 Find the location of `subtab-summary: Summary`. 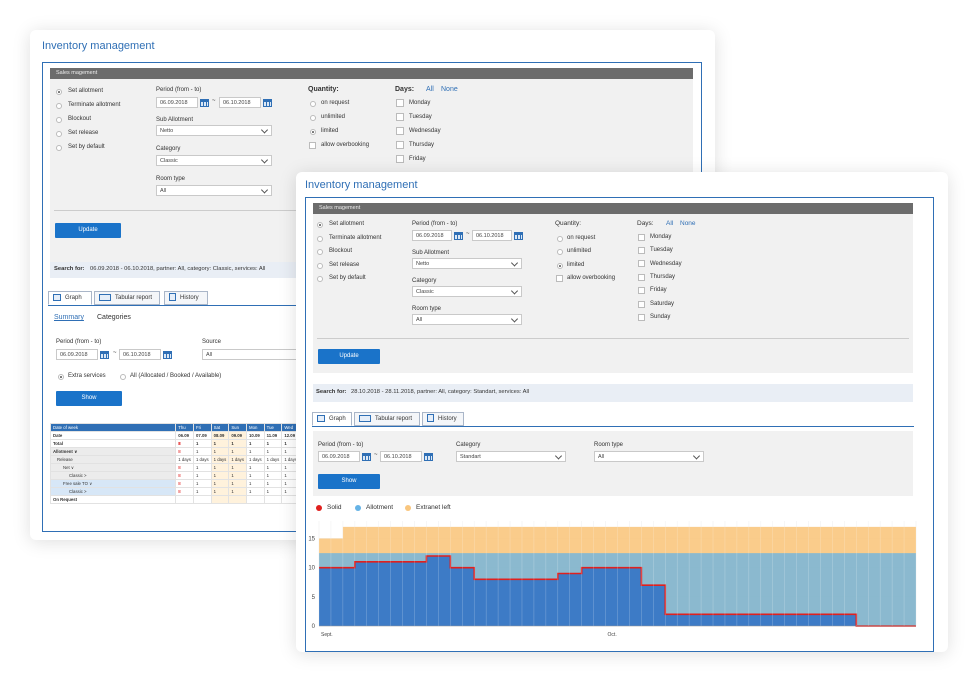

subtab-summary: Summary is located at coordinates (69, 317).